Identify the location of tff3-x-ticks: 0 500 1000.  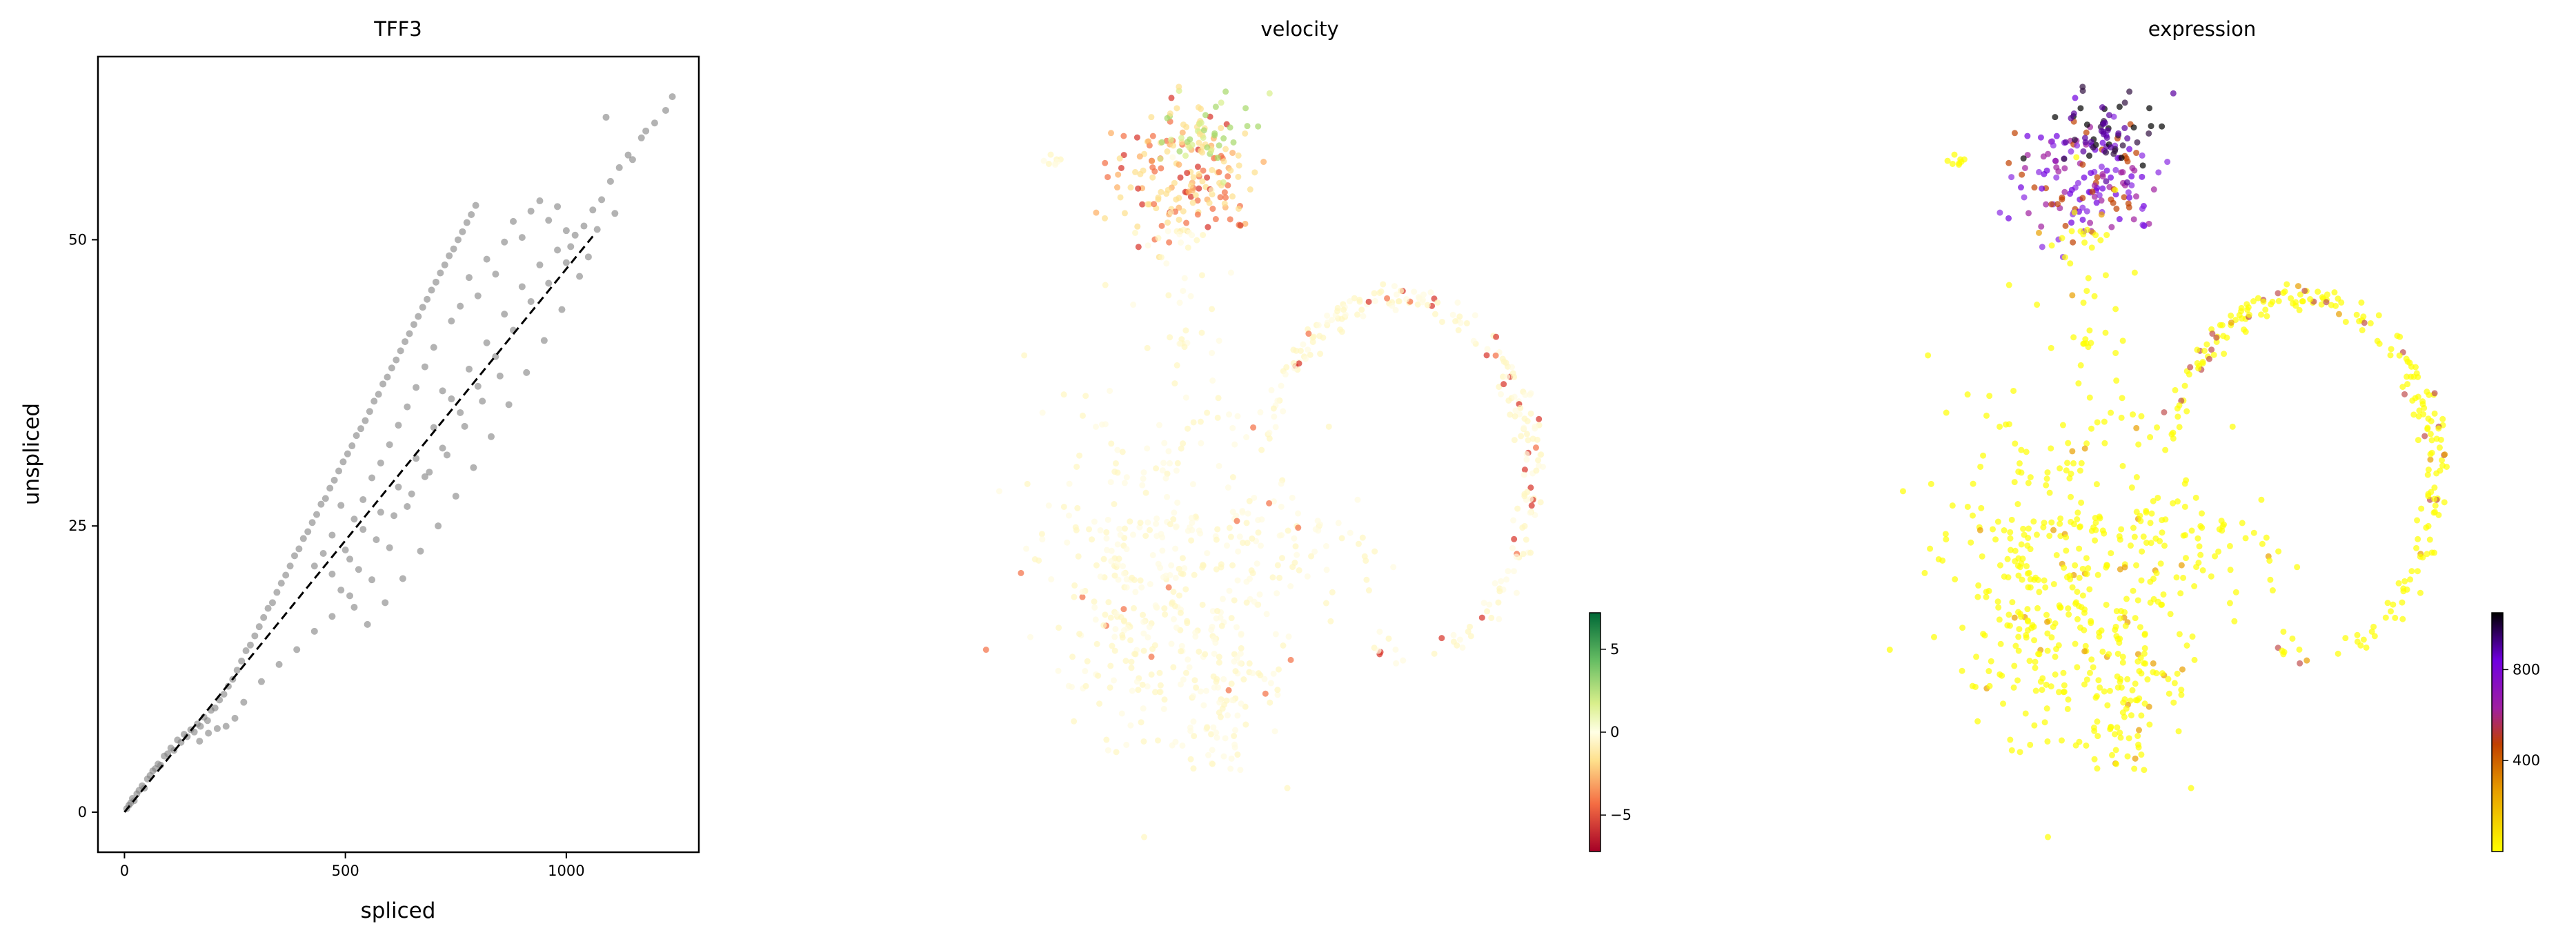
(352, 865).